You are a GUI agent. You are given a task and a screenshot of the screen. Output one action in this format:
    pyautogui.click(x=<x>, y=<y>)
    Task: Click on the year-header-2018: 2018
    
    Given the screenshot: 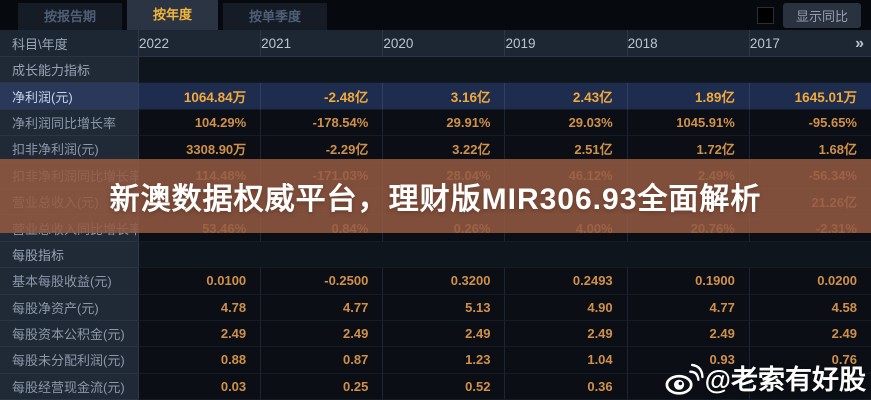 What is the action you would take?
    pyautogui.click(x=687, y=43)
    